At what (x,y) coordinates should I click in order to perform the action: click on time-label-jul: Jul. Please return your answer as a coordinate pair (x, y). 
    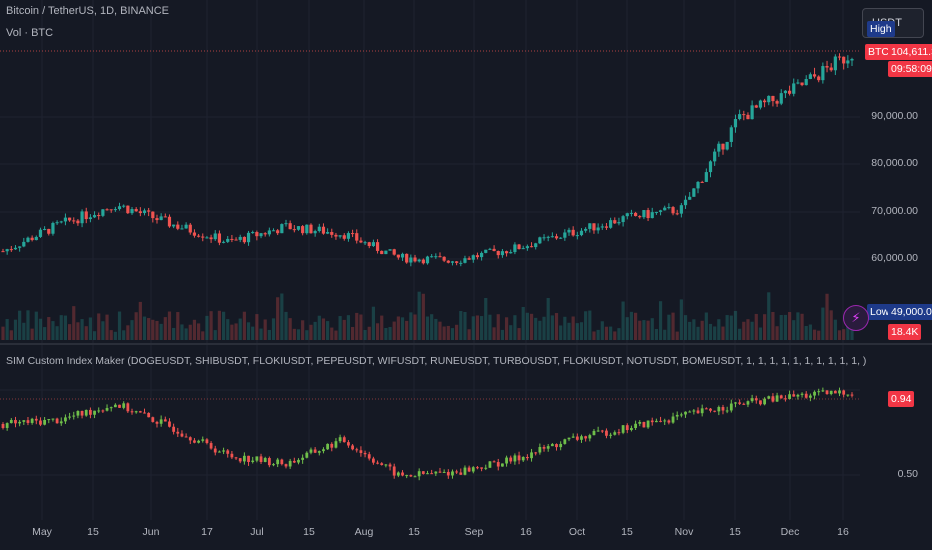
    Looking at the image, I should click on (257, 532).